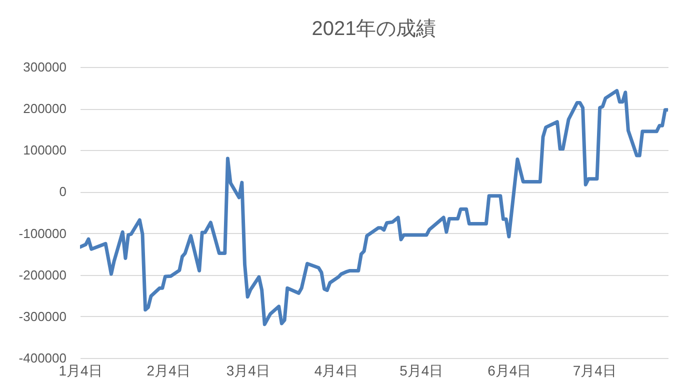  Describe the element at coordinates (510, 370) in the screenshot. I see `x-tick-label: 6月4日` at that location.